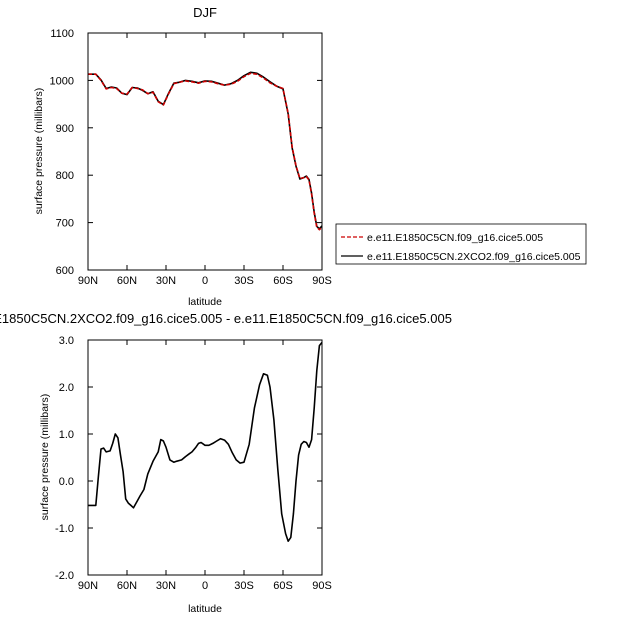 The height and width of the screenshot is (621, 621). Describe the element at coordinates (205, 281) in the screenshot. I see `top-x-tick-label: 0` at that location.